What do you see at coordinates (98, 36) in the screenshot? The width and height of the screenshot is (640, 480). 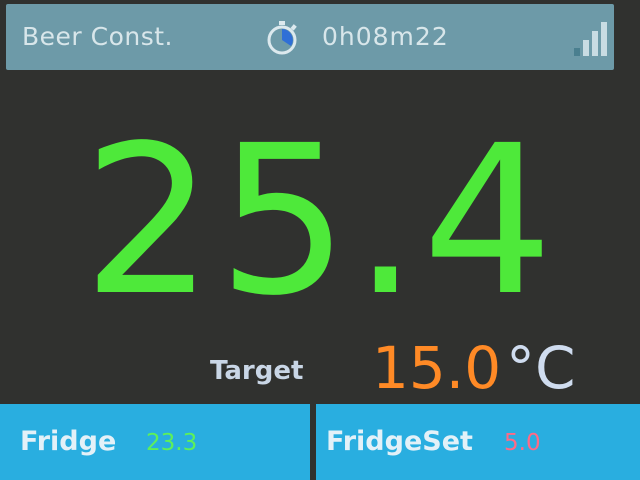 I see `mode-label: Beer Const.` at bounding box center [98, 36].